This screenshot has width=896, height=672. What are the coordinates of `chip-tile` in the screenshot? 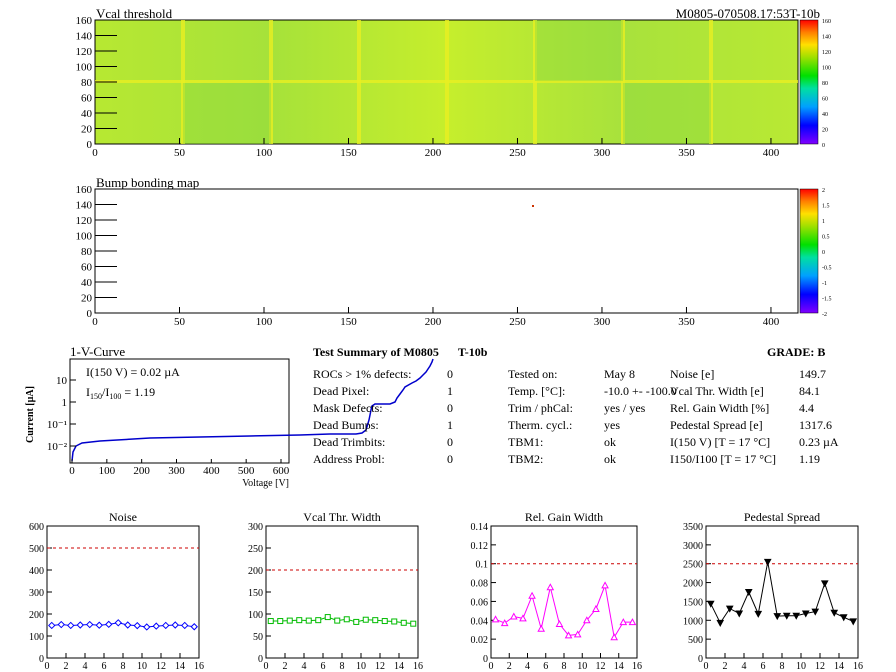 It's located at (667, 113).